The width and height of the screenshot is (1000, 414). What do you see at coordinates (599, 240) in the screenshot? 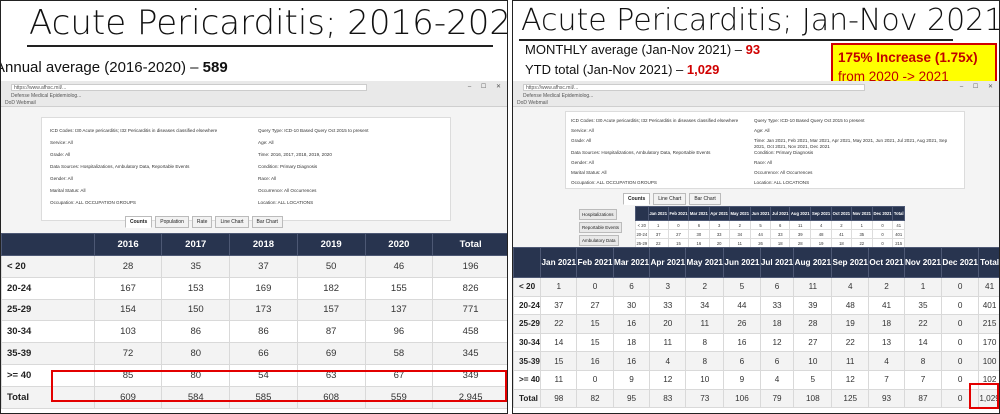
I see `ambulatory-data-button: Ambulatory Data` at bounding box center [599, 240].